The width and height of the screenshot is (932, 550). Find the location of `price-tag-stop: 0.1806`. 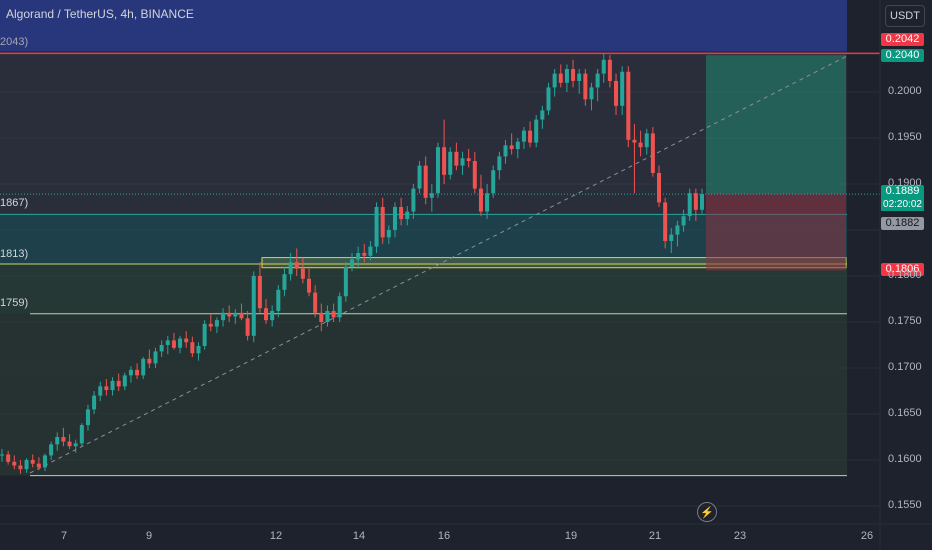

price-tag-stop: 0.1806 is located at coordinates (902, 269).